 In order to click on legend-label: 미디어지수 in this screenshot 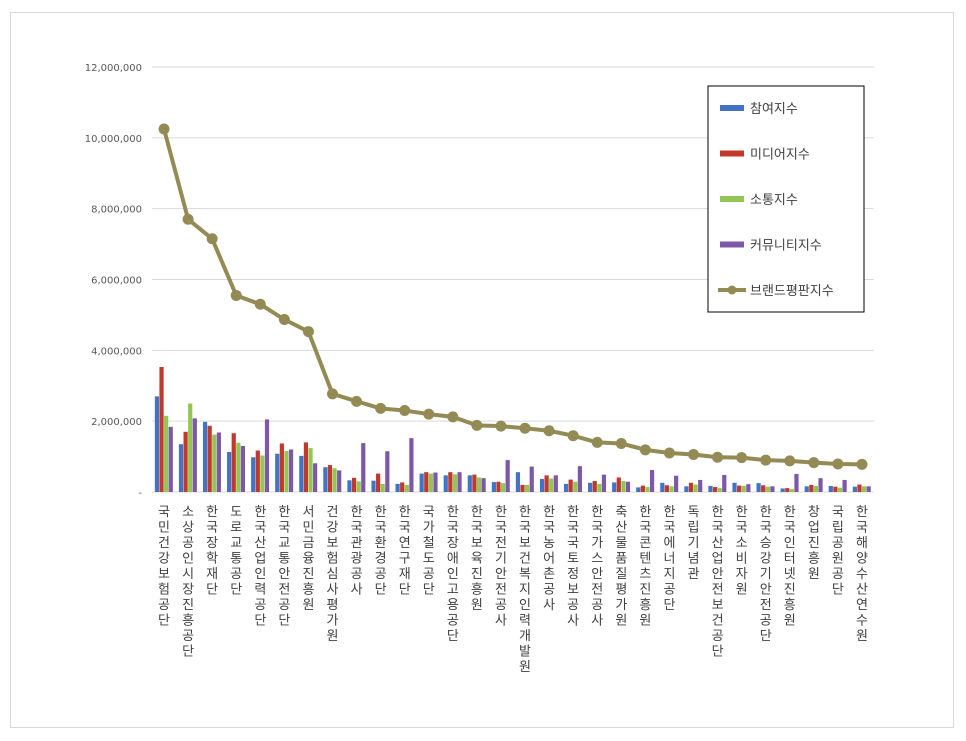, I will do `click(780, 155)`.